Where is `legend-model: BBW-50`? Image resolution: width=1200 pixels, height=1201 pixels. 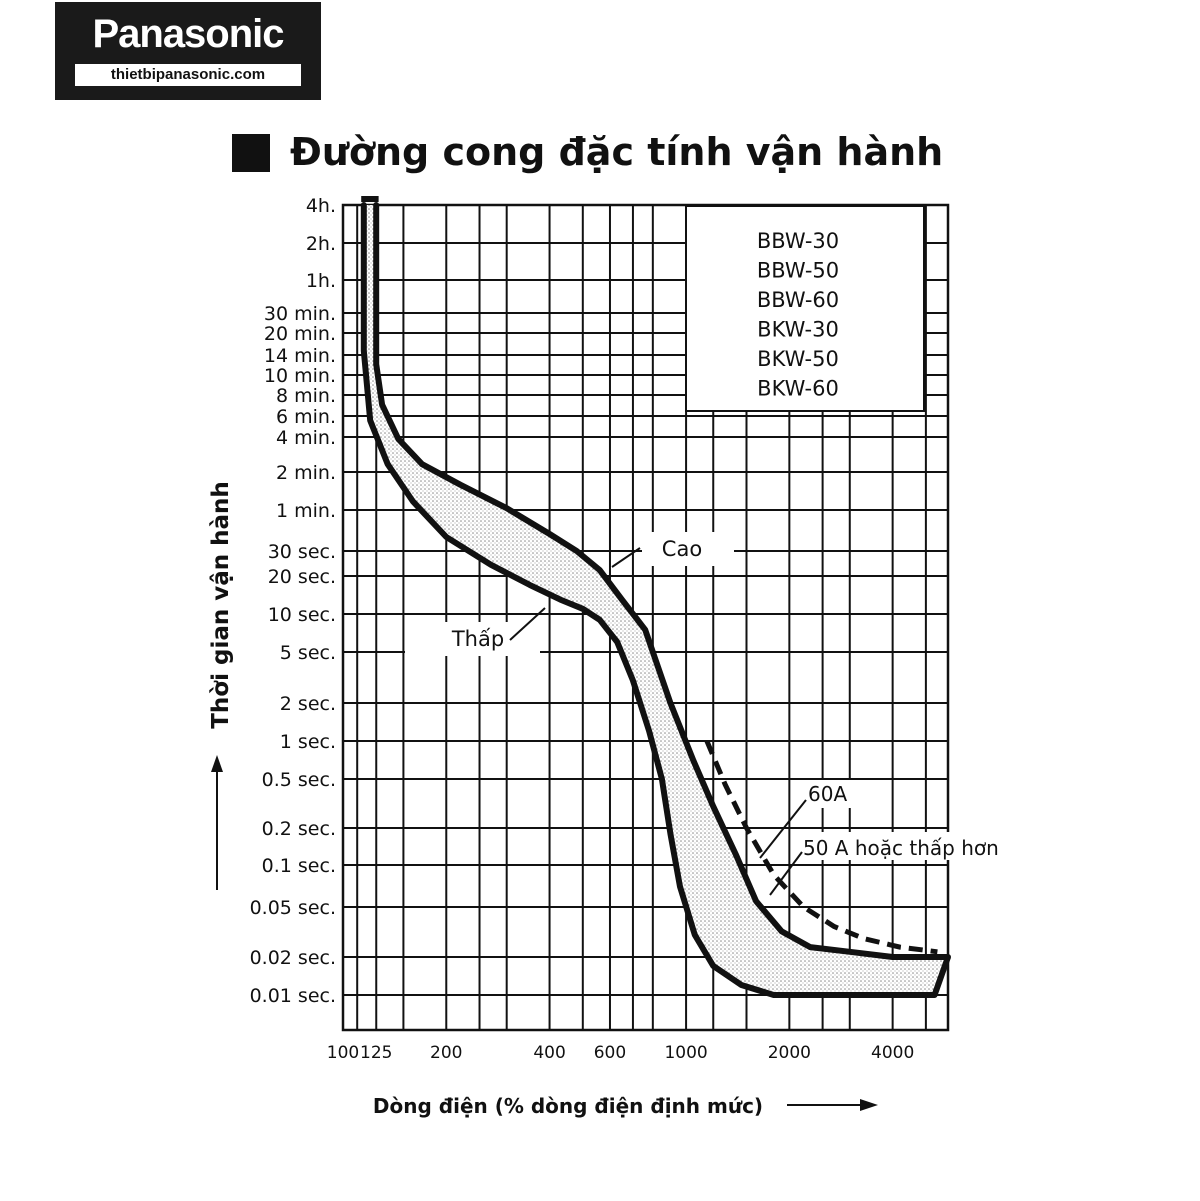 legend-model: BBW-50 is located at coordinates (798, 271).